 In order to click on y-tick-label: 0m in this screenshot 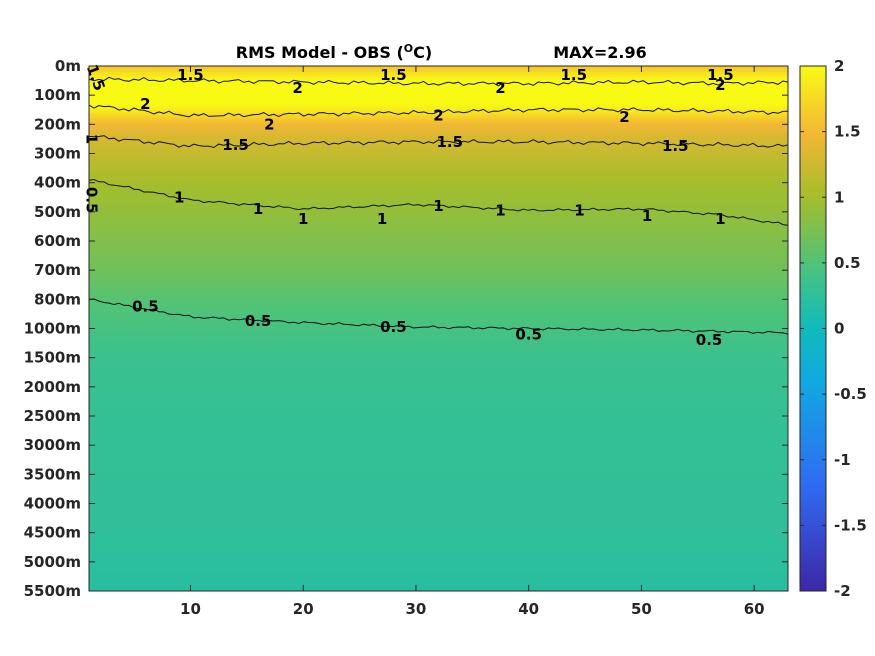, I will do `click(68, 66)`.